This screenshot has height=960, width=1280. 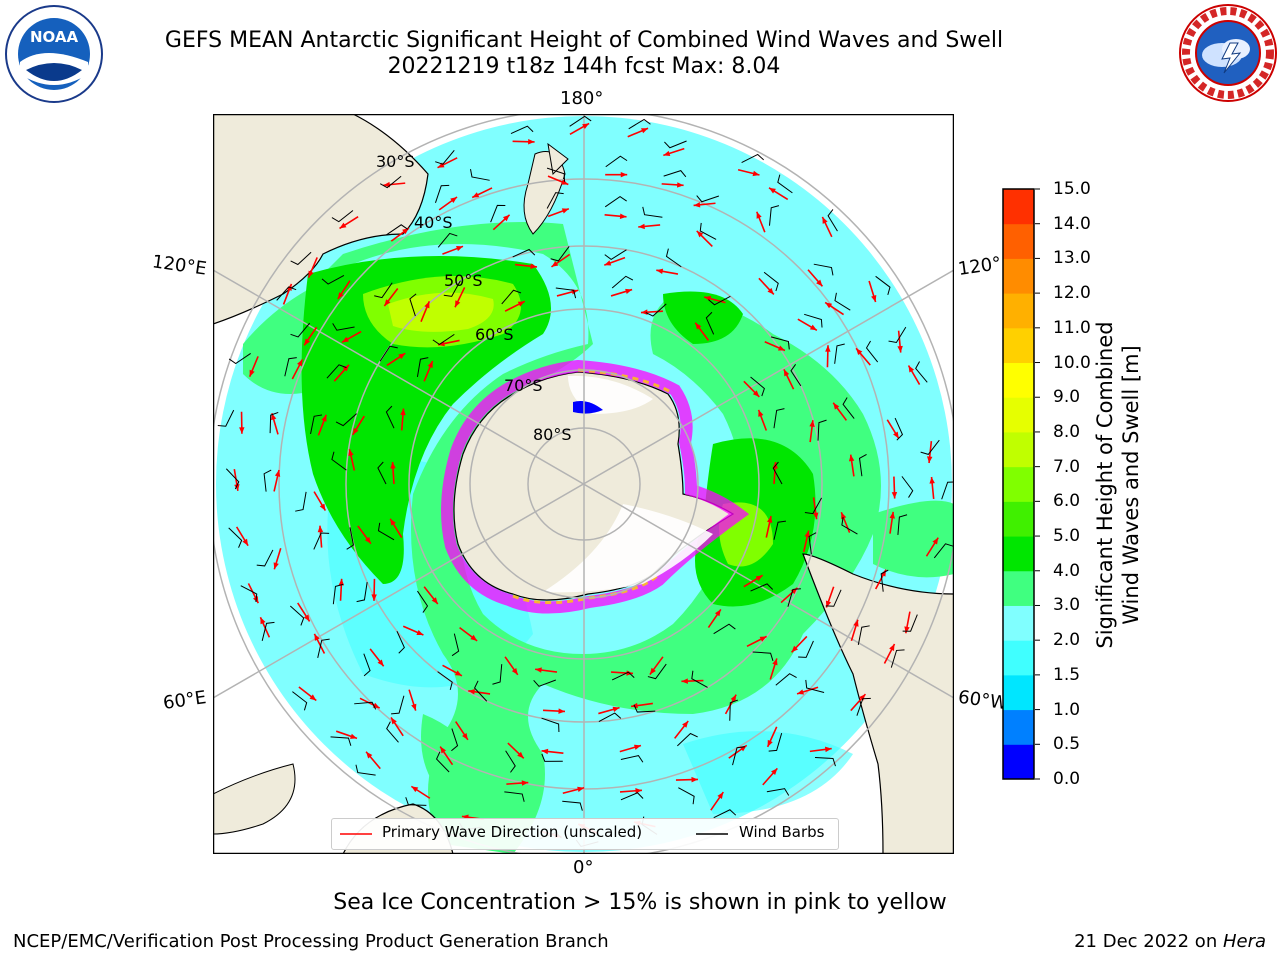 I want to click on lon-label-180: 180°, so click(x=582, y=98).